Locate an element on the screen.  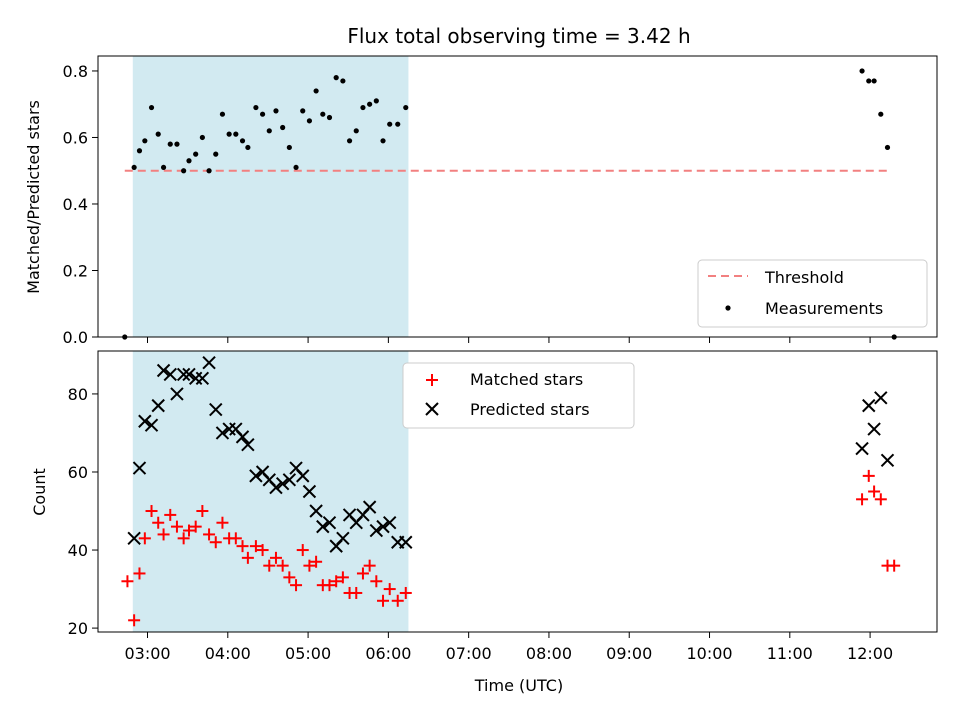
y-tick-label: 0.8 is located at coordinates (75, 71).